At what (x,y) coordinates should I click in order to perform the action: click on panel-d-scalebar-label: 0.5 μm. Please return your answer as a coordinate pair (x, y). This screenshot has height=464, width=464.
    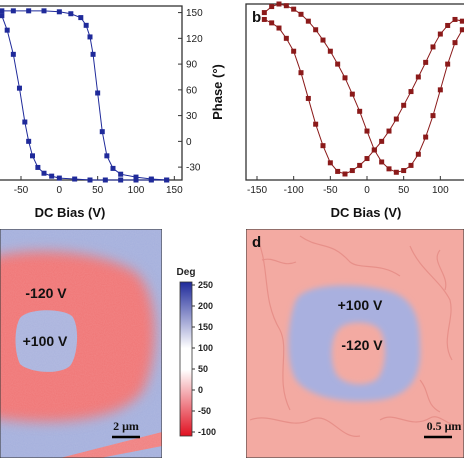
    Looking at the image, I should click on (444, 426).